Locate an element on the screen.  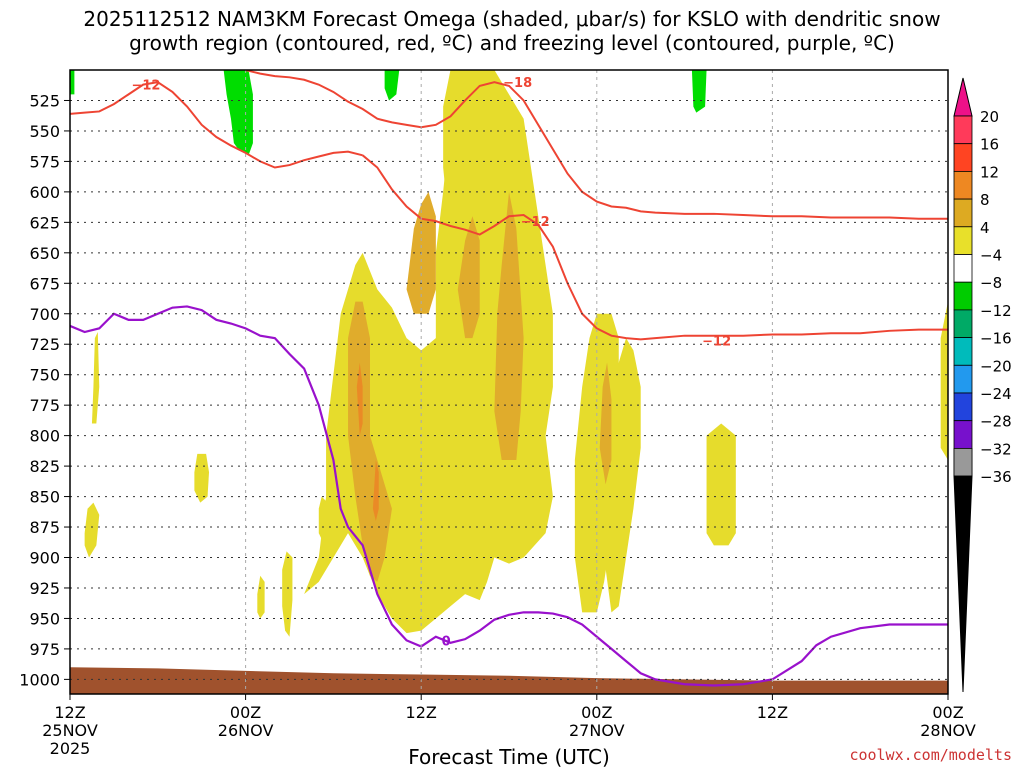
colorbar-tick-label: −36 is located at coordinates (996, 477).